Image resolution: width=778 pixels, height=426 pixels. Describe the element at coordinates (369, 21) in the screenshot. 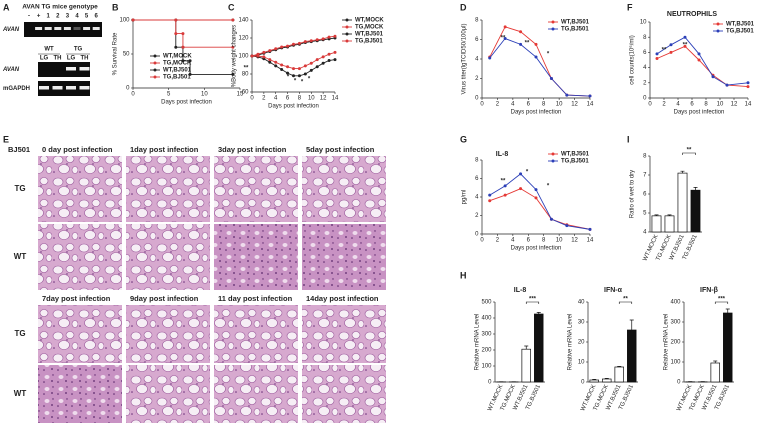

I see `legend-label: WT,MOCK` at that location.